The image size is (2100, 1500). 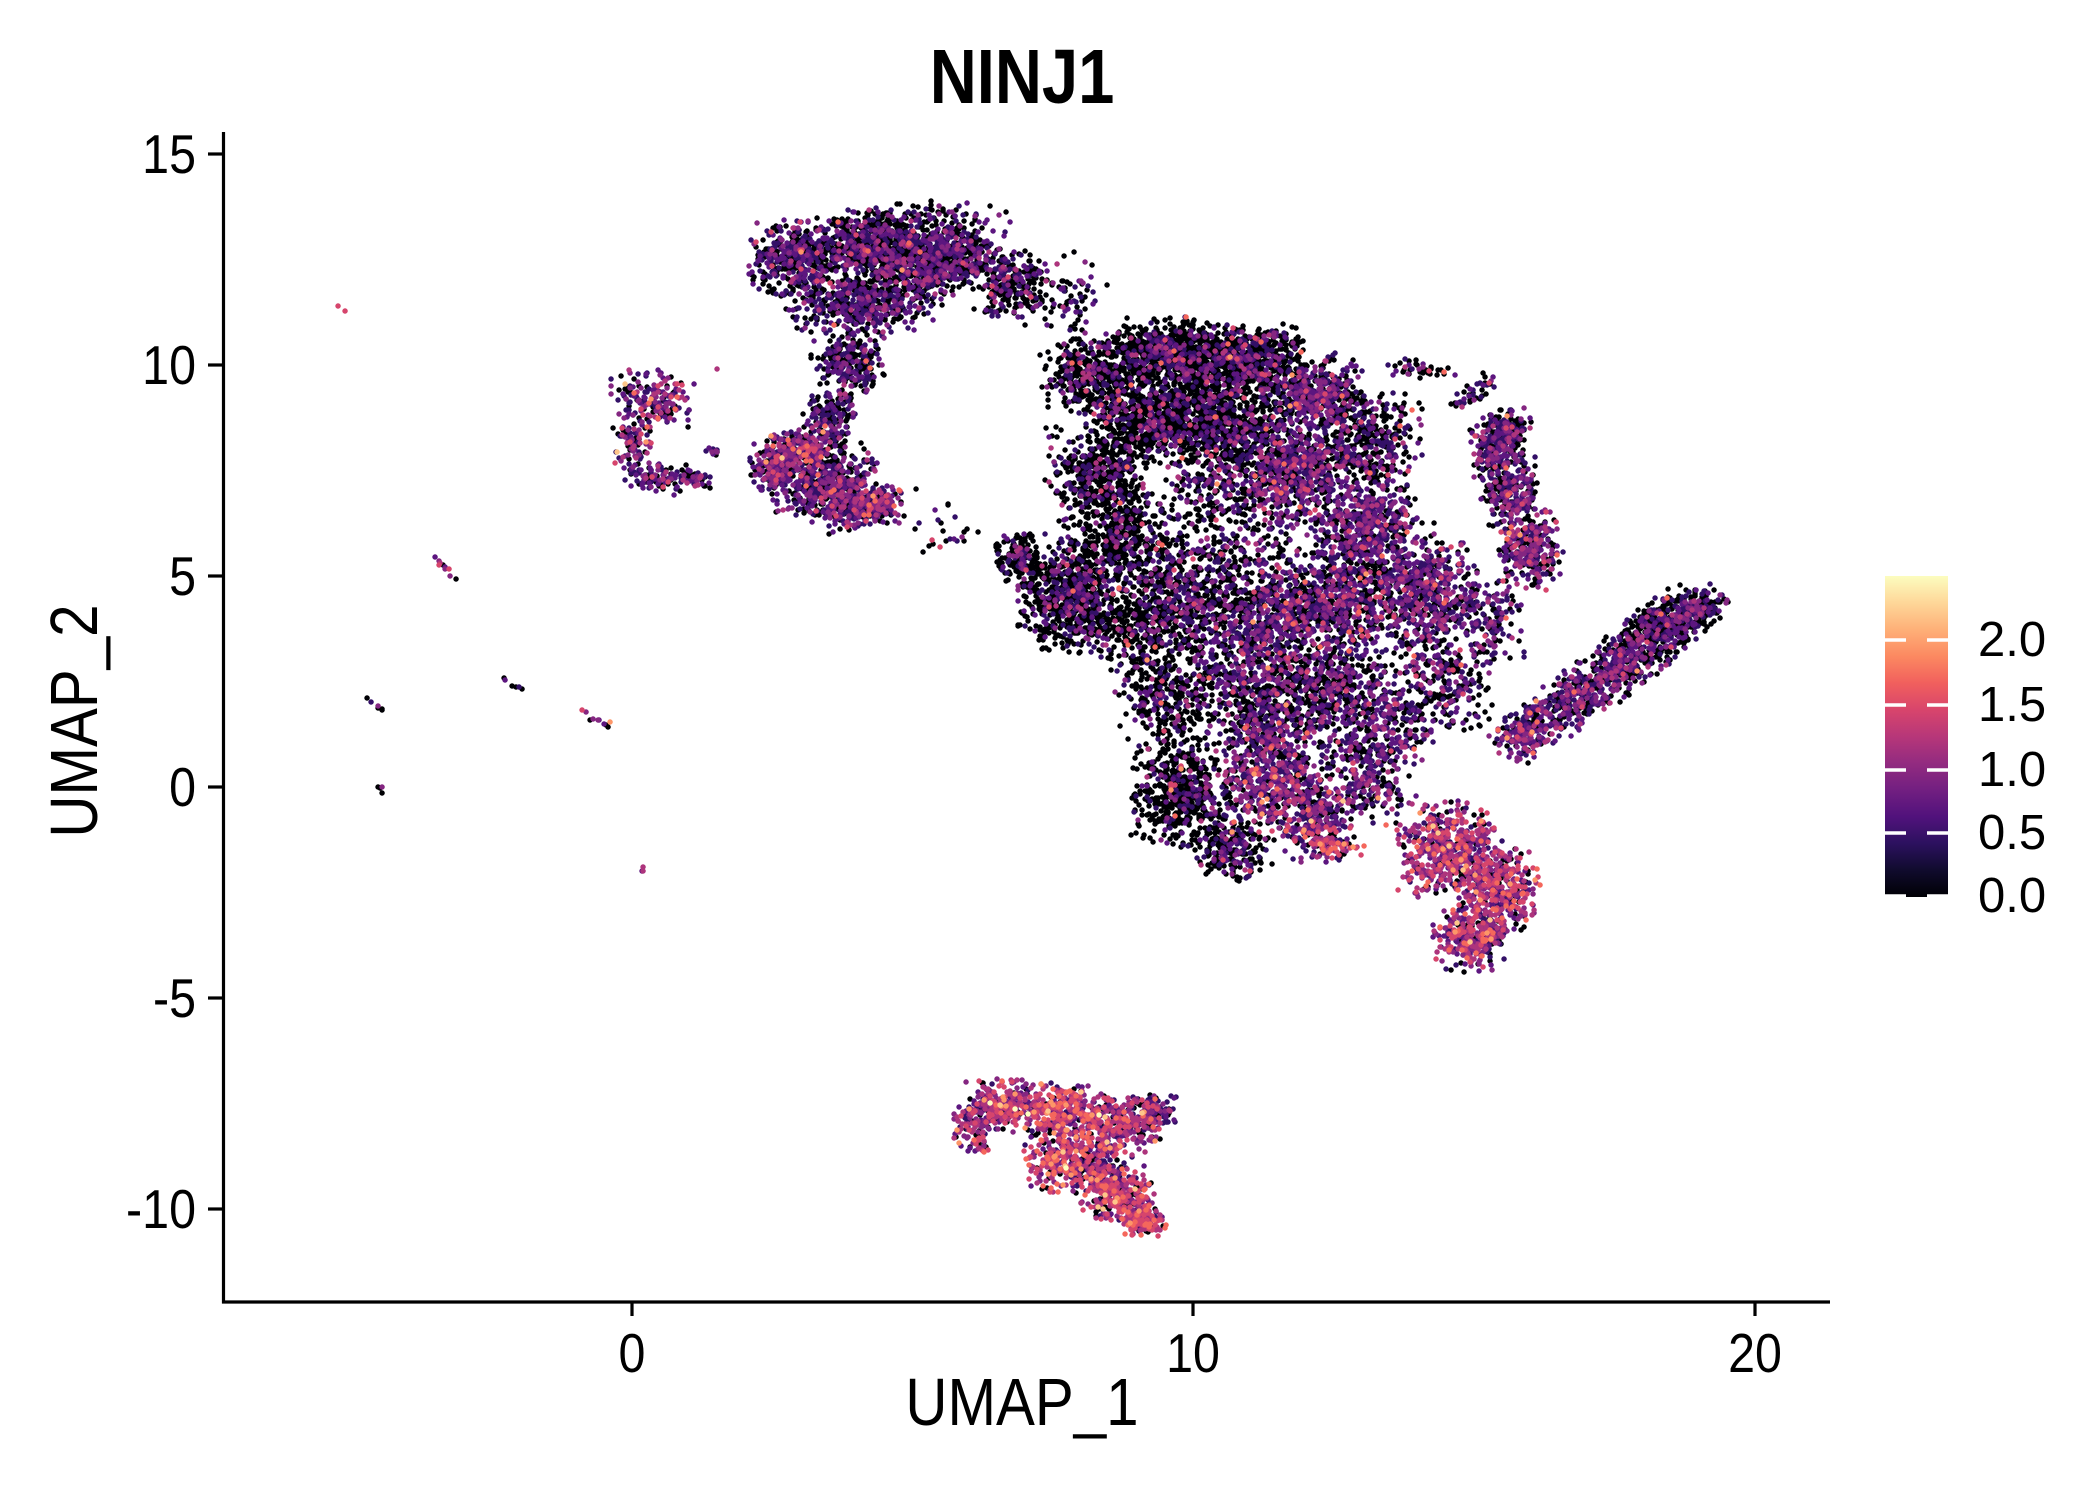 What do you see at coordinates (1755, 1353) in the screenshot?
I see `svg-text: 20` at bounding box center [1755, 1353].